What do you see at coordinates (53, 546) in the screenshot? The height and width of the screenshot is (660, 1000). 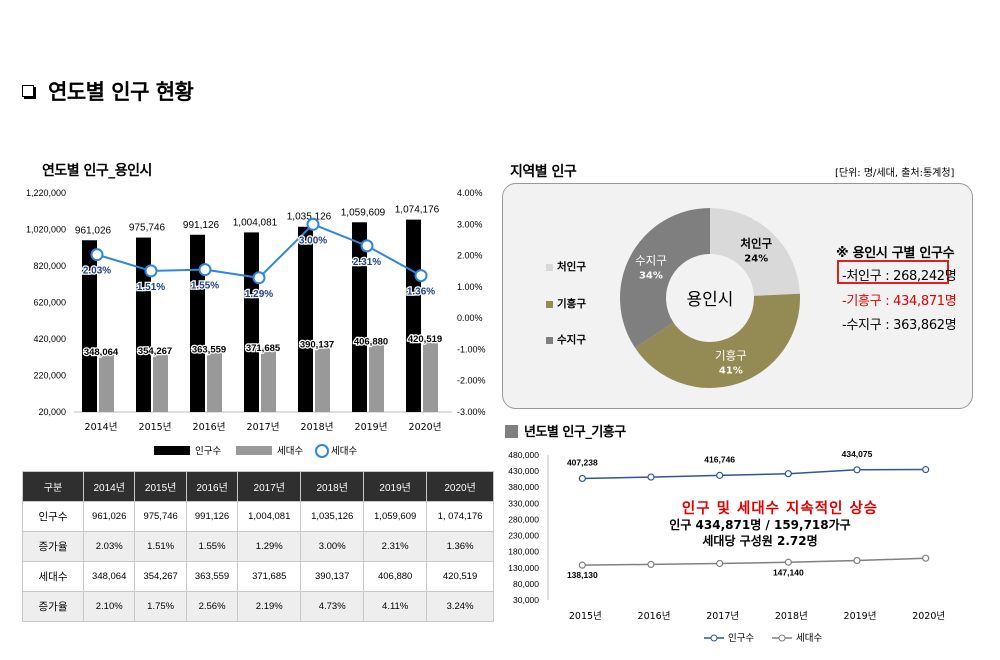 I see `table-row-header: 증가율` at bounding box center [53, 546].